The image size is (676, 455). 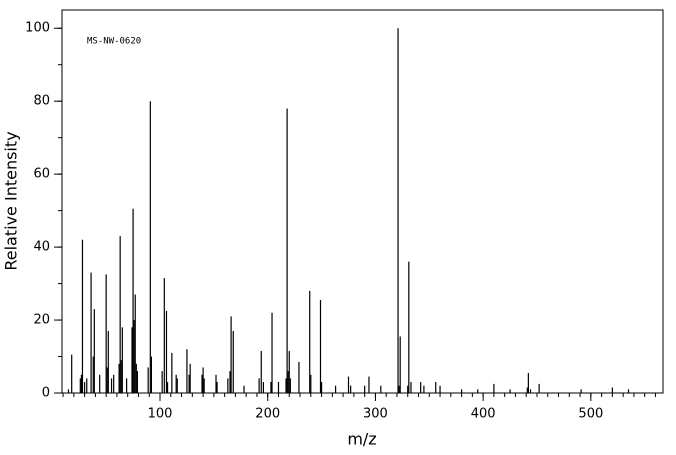 I want to click on y-tick-label: 40, so click(x=41, y=247).